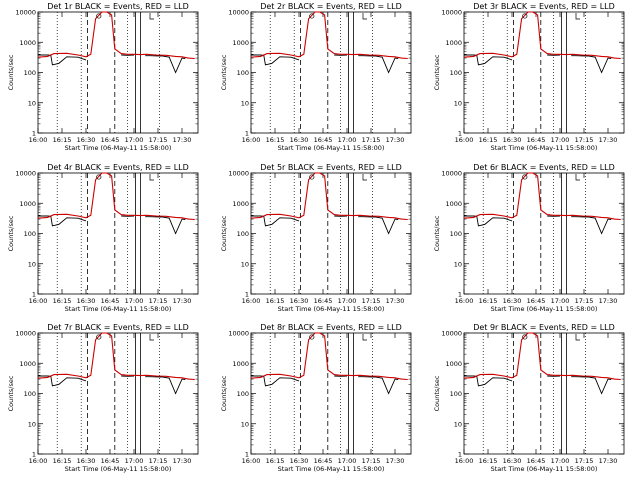  Describe the element at coordinates (38, 461) in the screenshot. I see `x-tick-label: 16:00` at that location.